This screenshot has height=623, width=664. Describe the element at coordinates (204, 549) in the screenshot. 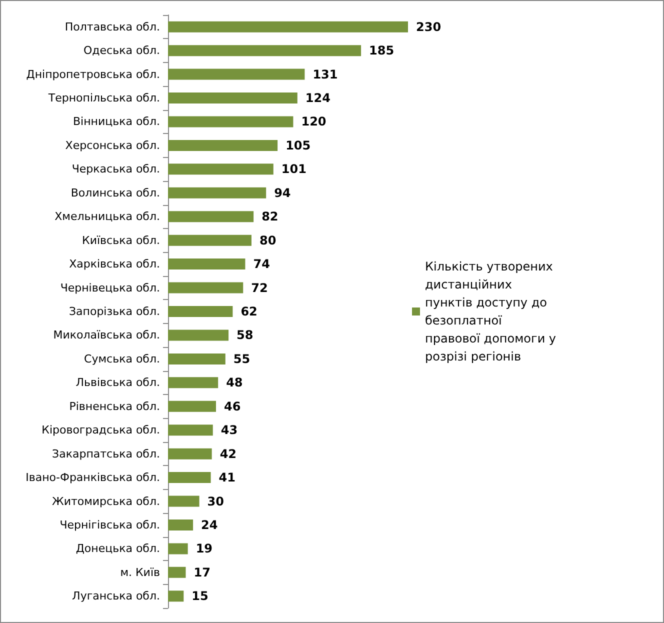

I see `data-label: 19` at that location.